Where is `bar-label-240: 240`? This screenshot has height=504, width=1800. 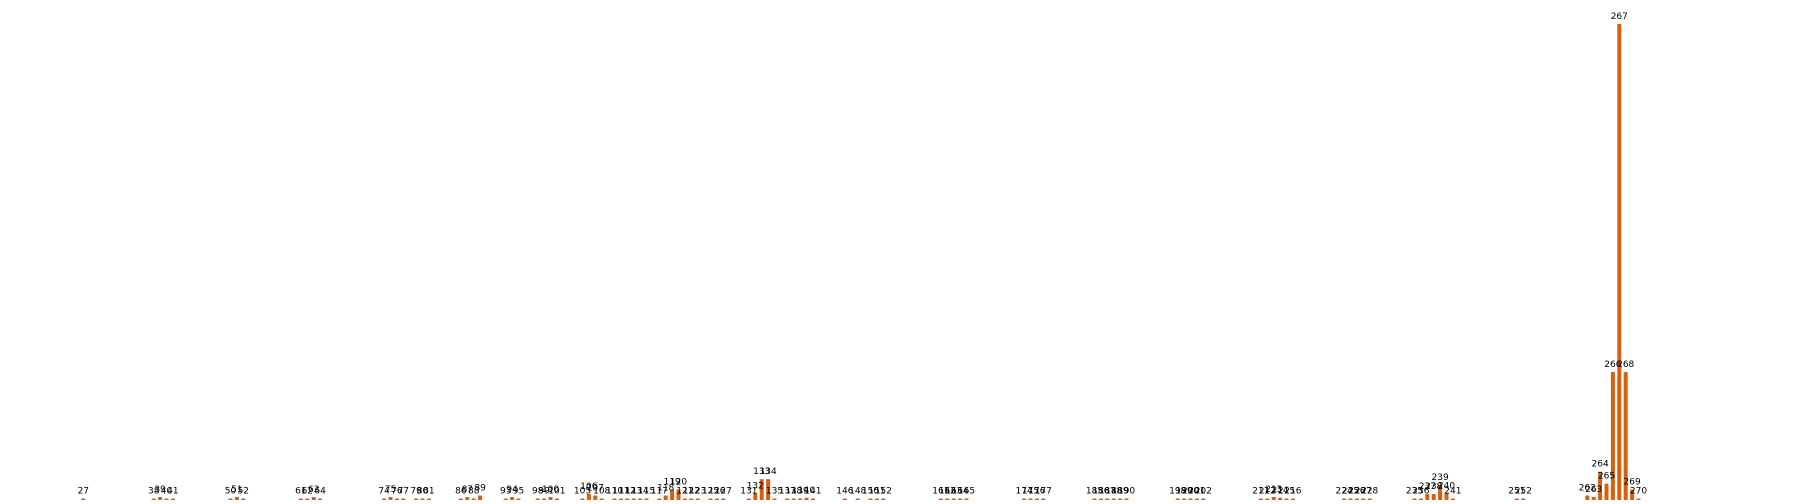
bar-label-240: 240 is located at coordinates (1446, 486).